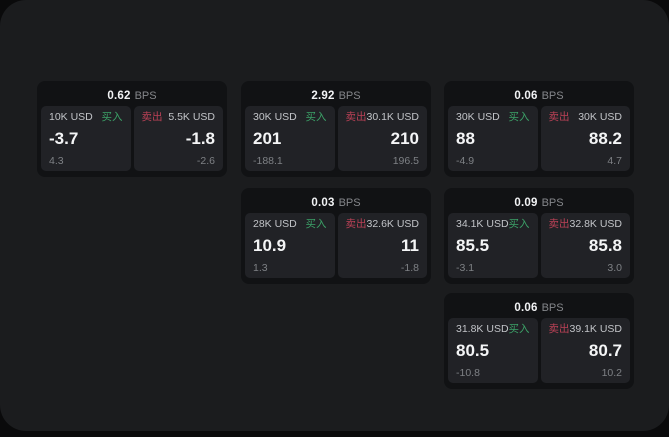  What do you see at coordinates (585, 245) in the screenshot?
I see `sell-panel: 卖出 32.8K USD 85.8 3.0` at bounding box center [585, 245].